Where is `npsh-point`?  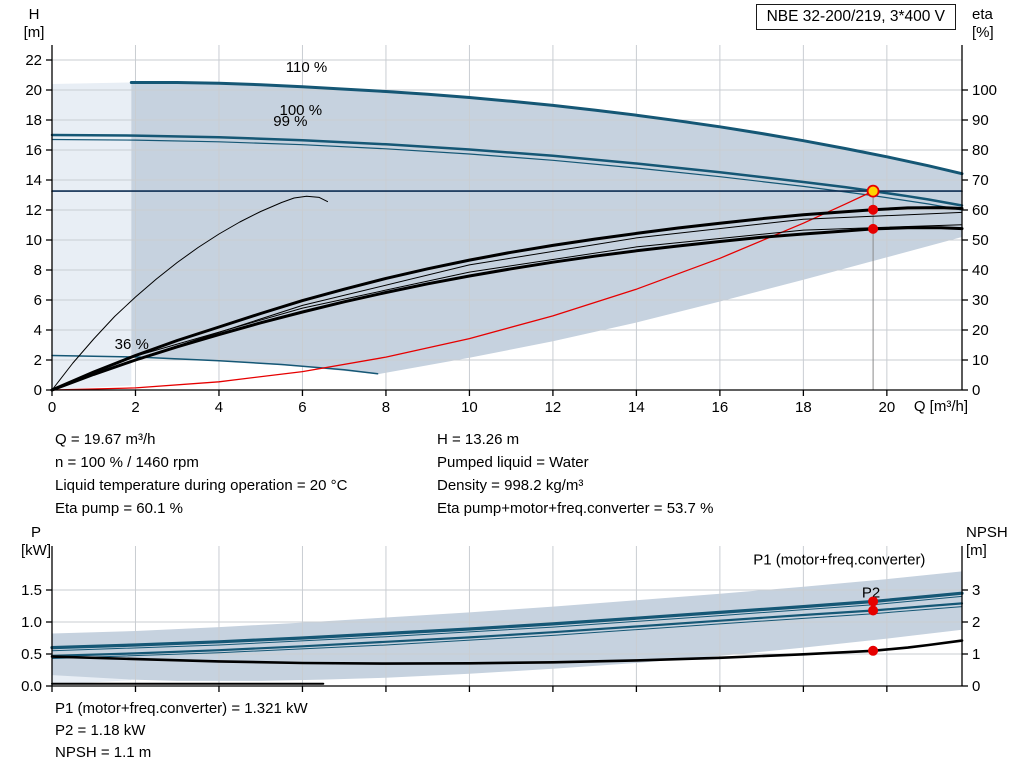 npsh-point is located at coordinates (873, 650).